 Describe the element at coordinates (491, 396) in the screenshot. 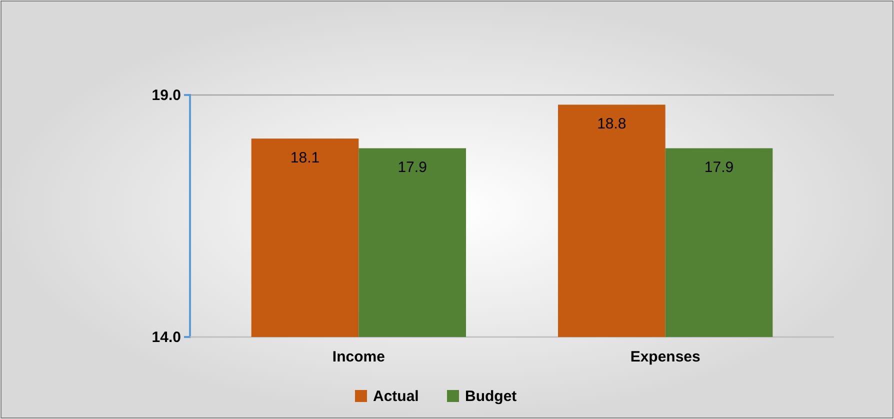

I see `legend-label: Budget` at that location.